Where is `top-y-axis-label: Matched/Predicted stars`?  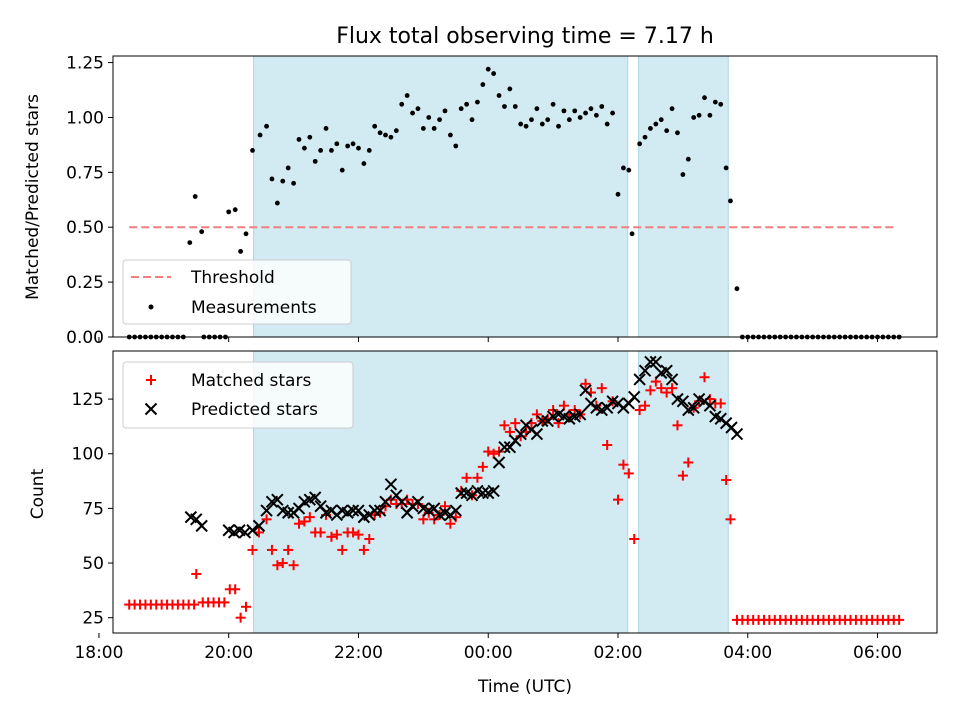 top-y-axis-label: Matched/Predicted stars is located at coordinates (33, 197).